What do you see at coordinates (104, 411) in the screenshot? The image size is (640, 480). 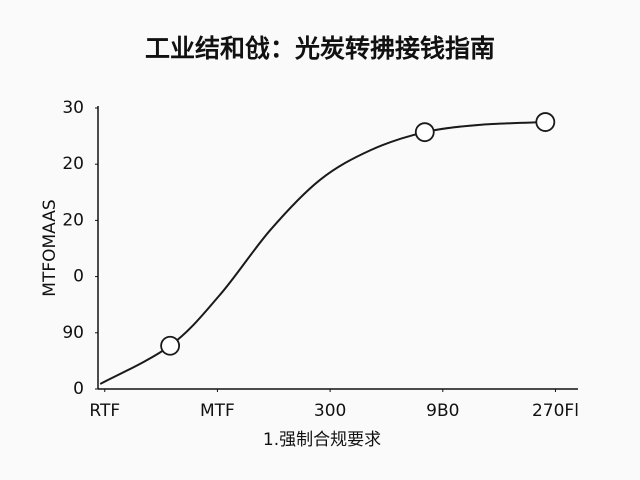 I see `x-tick-label: RTF` at bounding box center [104, 411].